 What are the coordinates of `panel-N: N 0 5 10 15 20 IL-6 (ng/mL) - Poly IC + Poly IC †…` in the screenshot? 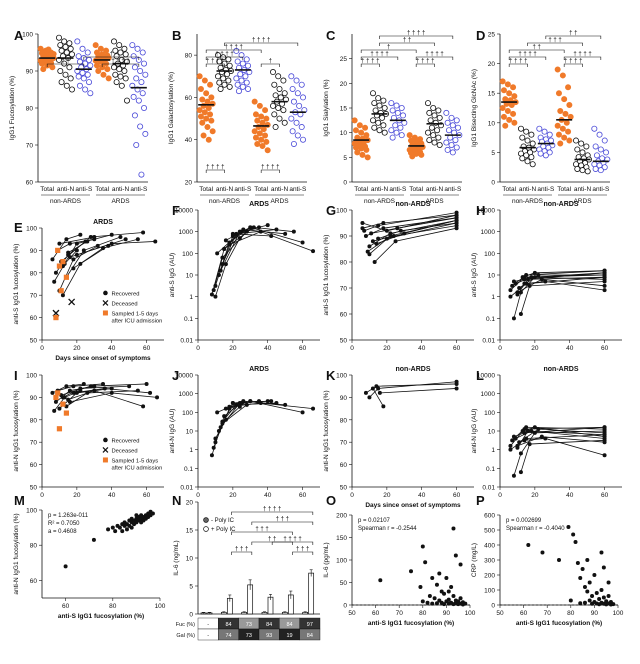 It's located at (246, 567).